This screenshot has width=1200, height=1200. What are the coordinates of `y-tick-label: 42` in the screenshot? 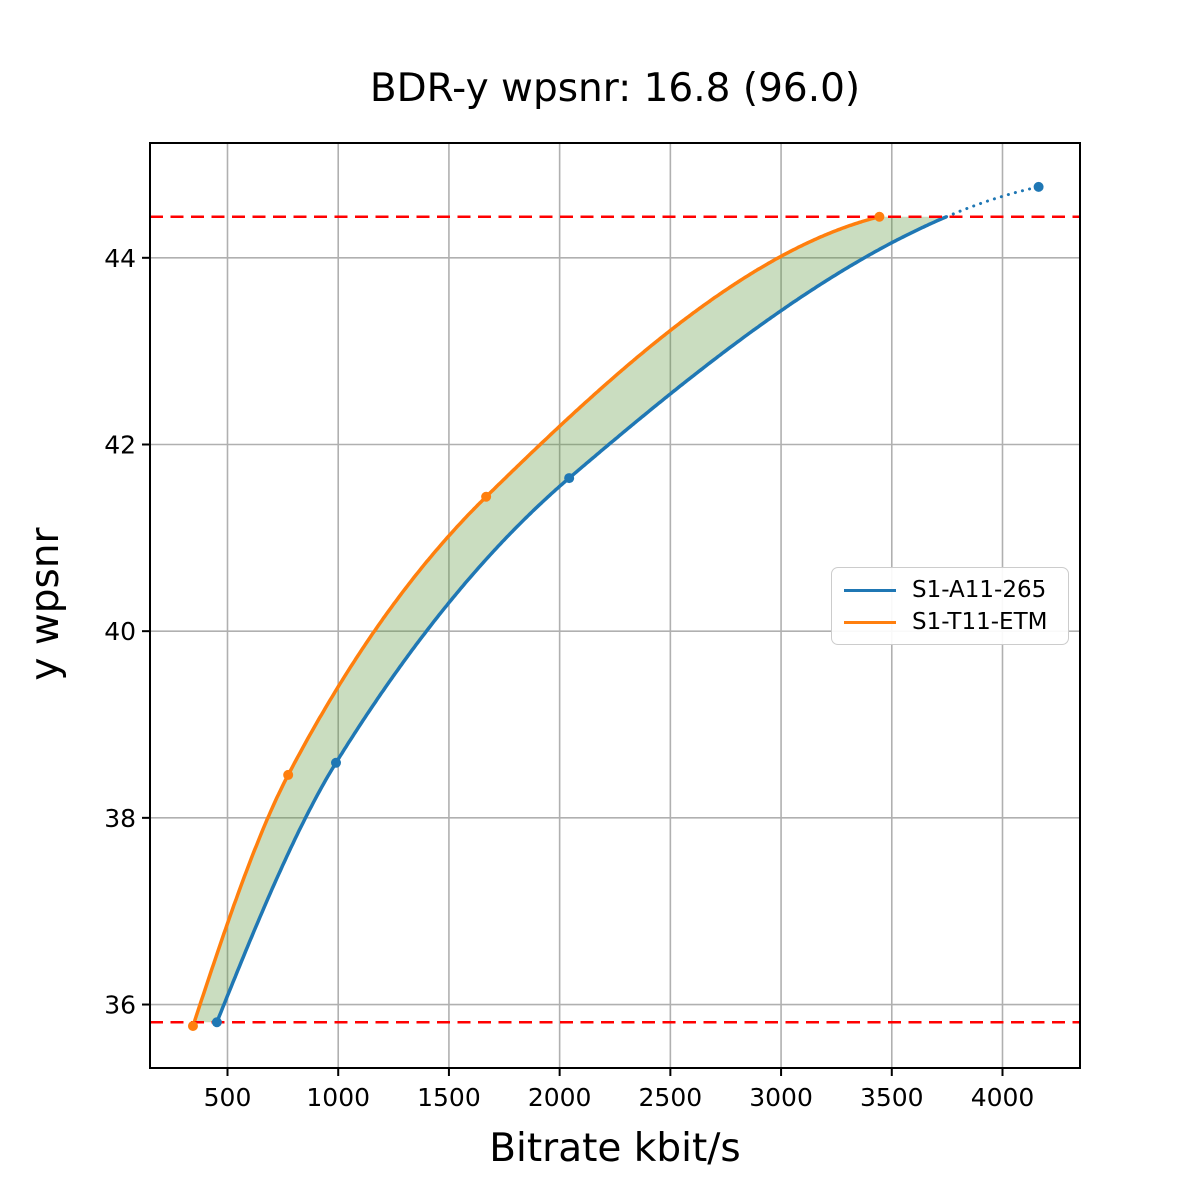 It's located at (120, 444).